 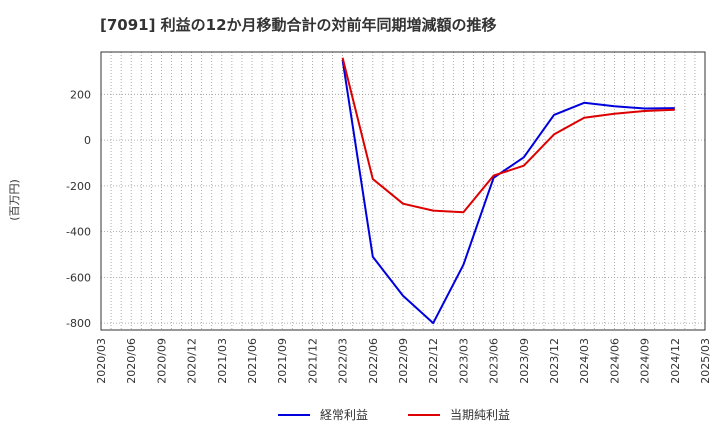 What do you see at coordinates (645, 361) in the screenshot?
I see `x-tick-label: 2024/09` at bounding box center [645, 361].